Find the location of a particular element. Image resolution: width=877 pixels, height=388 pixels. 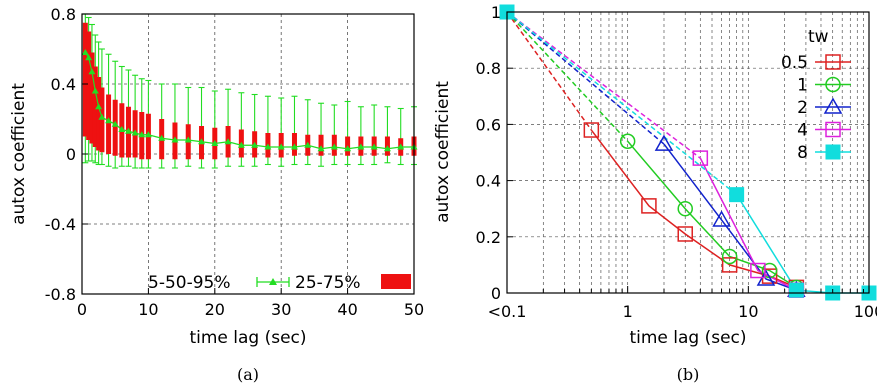

panel-a-x-axis-title: time lag (sec) is located at coordinates (247, 338).